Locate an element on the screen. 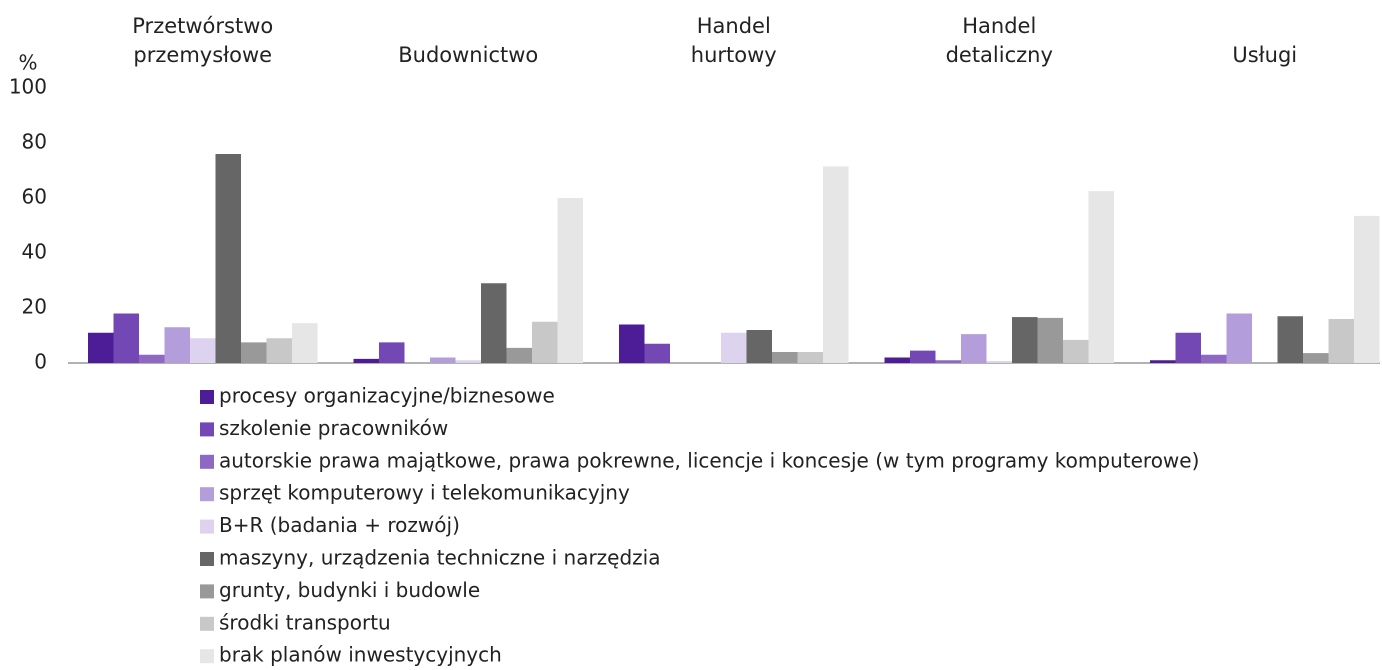 This screenshot has height=670, width=1382. y-tick-label: 60 is located at coordinates (34, 197).